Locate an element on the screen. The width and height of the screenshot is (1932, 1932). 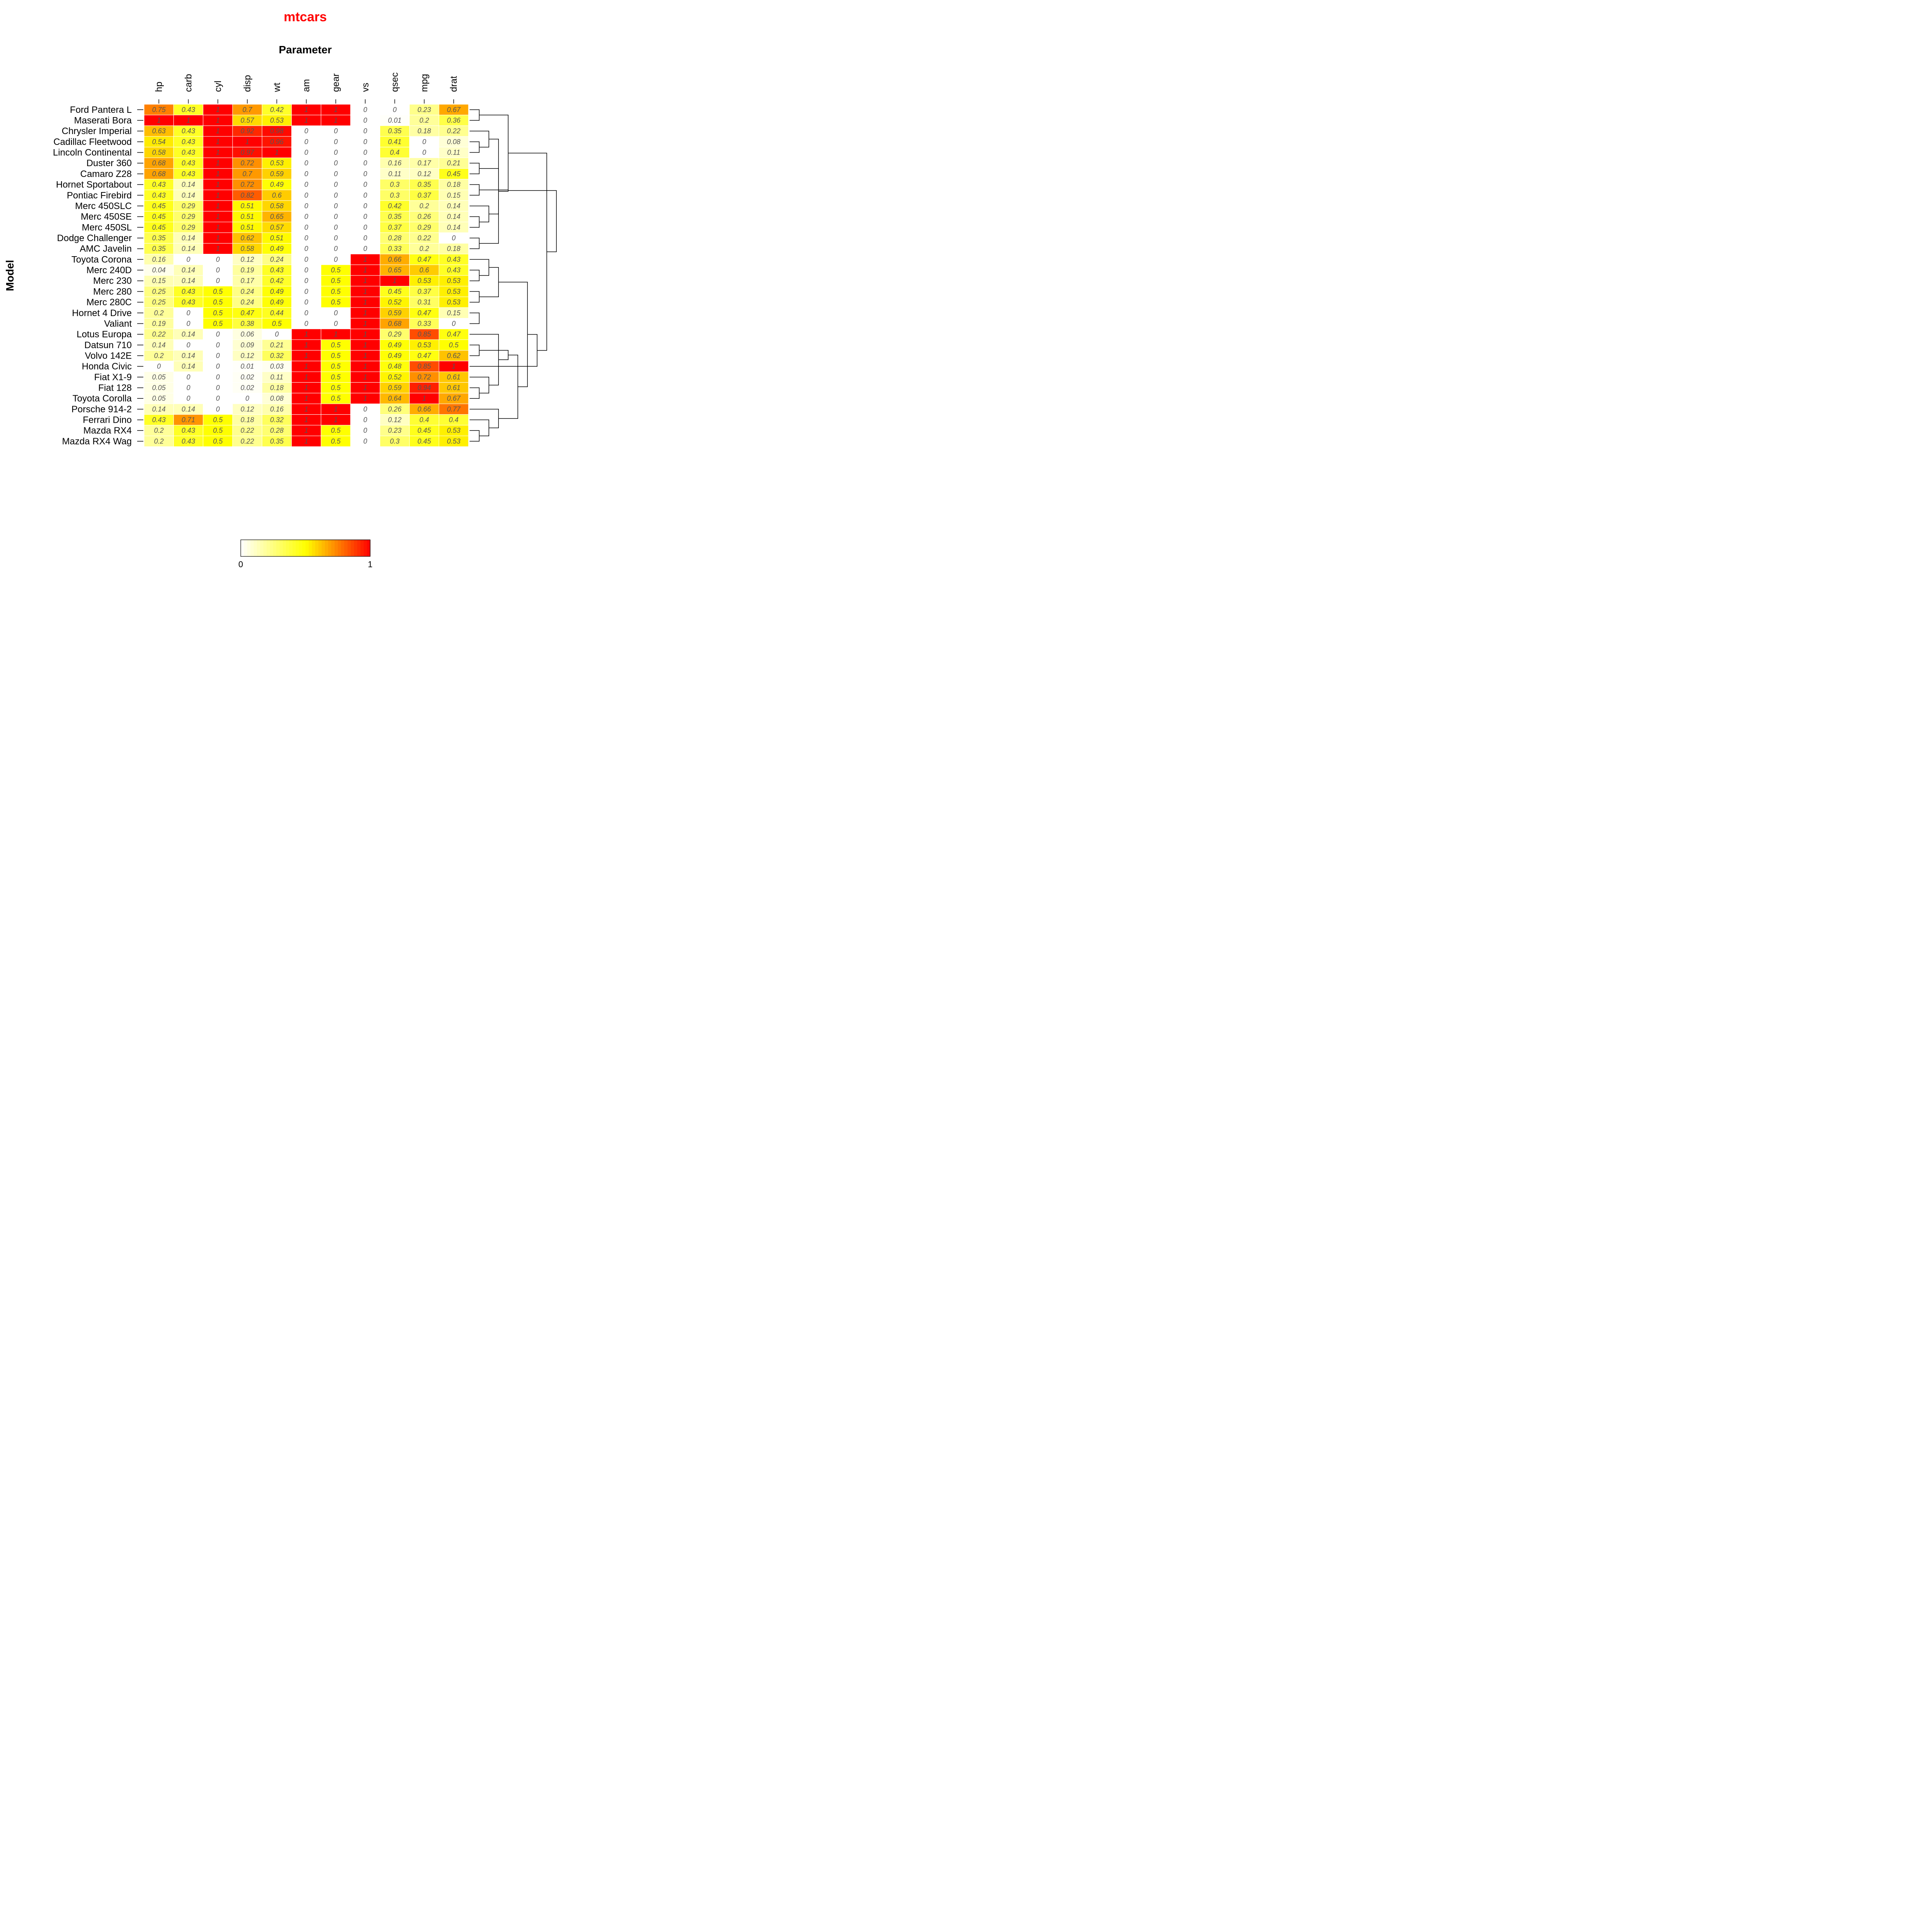
cell-value-label: 0.38 is located at coordinates (248, 323).